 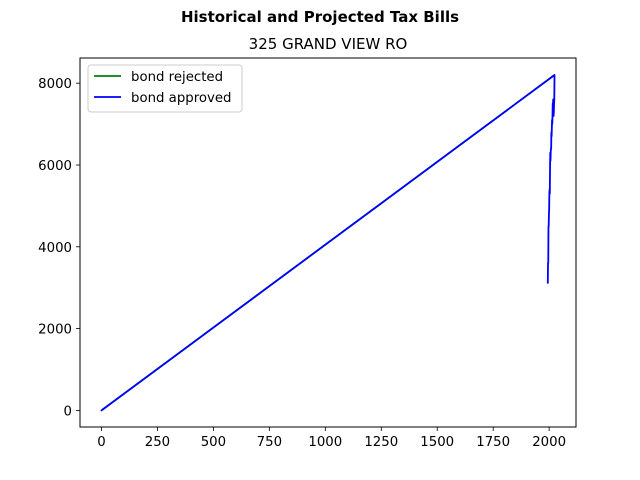 I want to click on x-axis-ticks: 0 250 500 750 1000 1250 1500 1750 2000, so click(x=331, y=438).